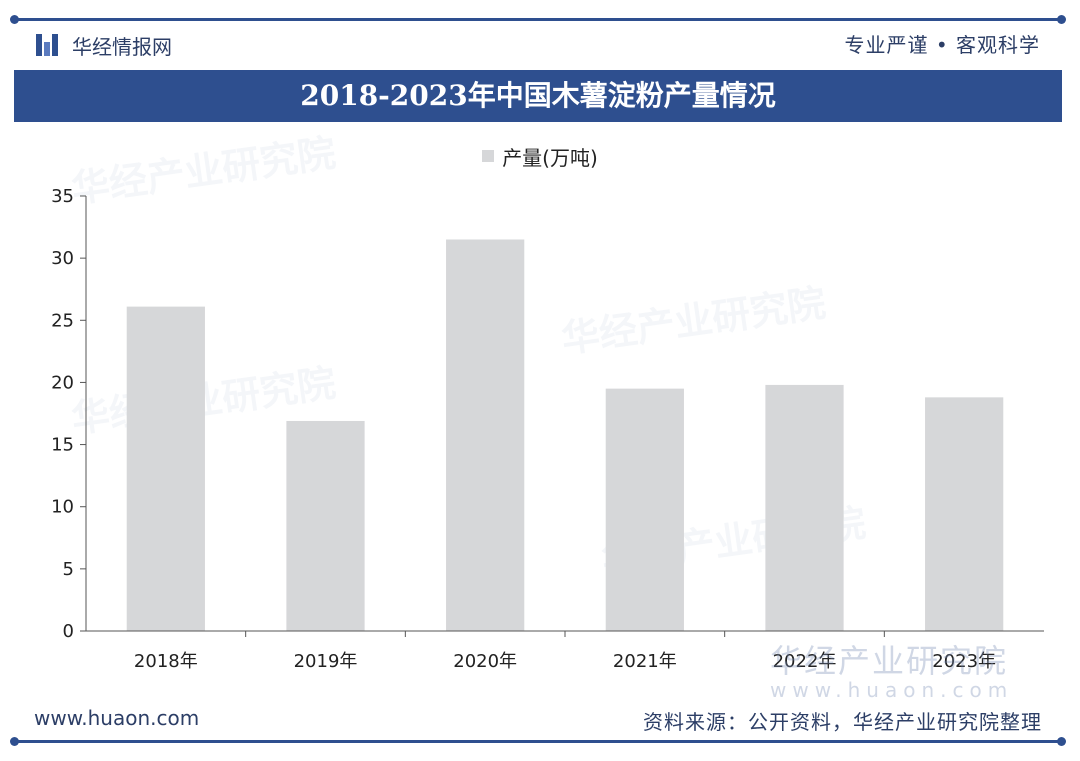 Image resolution: width=1080 pixels, height=761 pixels. I want to click on x-tick-label: 2022年, so click(805, 661).